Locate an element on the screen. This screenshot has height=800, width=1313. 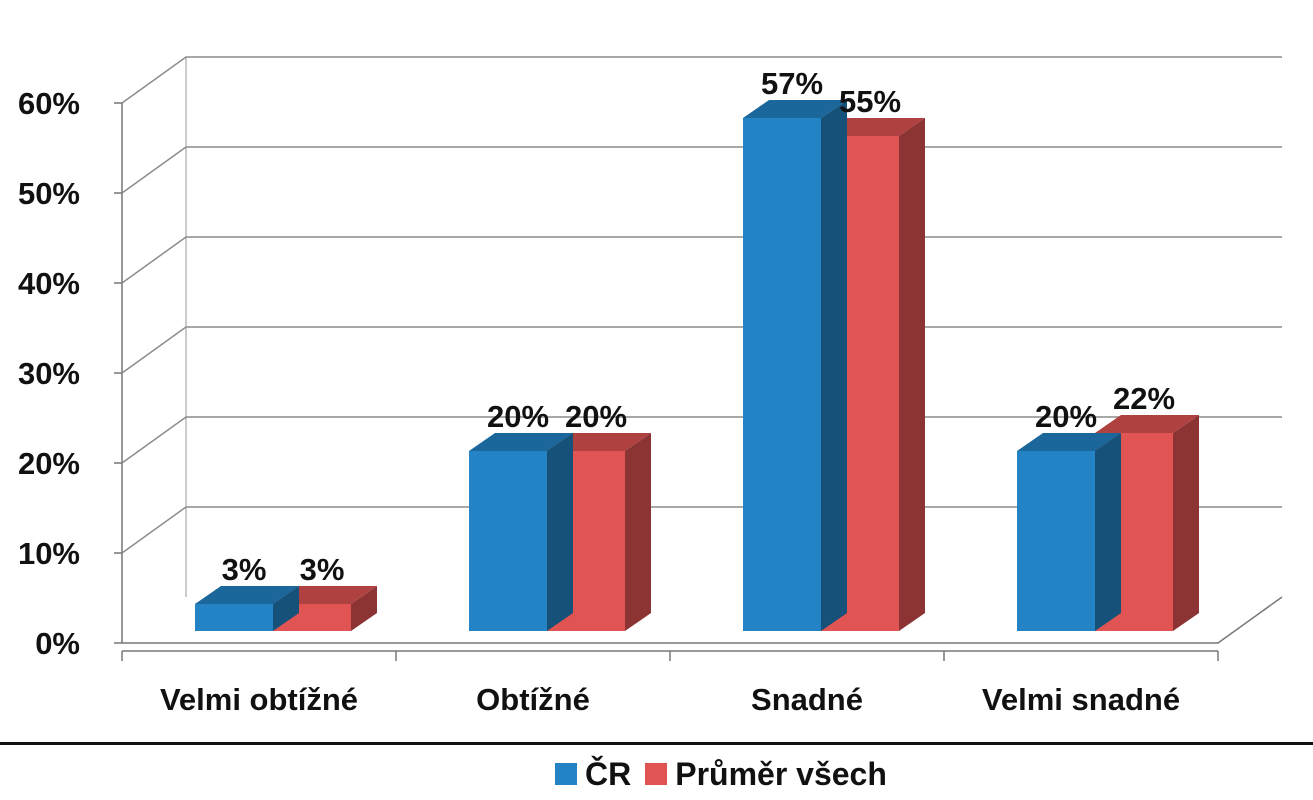
y-tick-label: 20% is located at coordinates (49, 463).